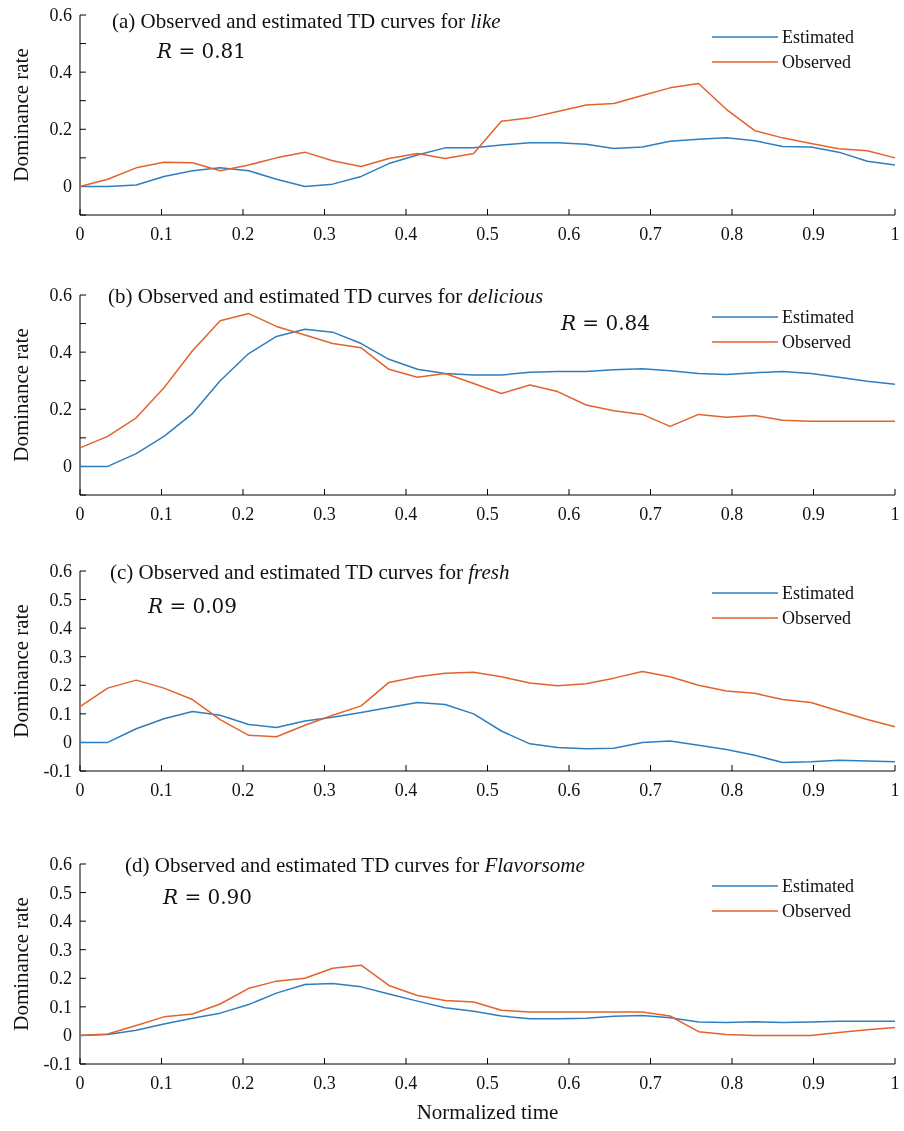 The width and height of the screenshot is (904, 1131). Describe the element at coordinates (207, 897) in the screenshot. I see `annotation: R = 0.90` at that location.